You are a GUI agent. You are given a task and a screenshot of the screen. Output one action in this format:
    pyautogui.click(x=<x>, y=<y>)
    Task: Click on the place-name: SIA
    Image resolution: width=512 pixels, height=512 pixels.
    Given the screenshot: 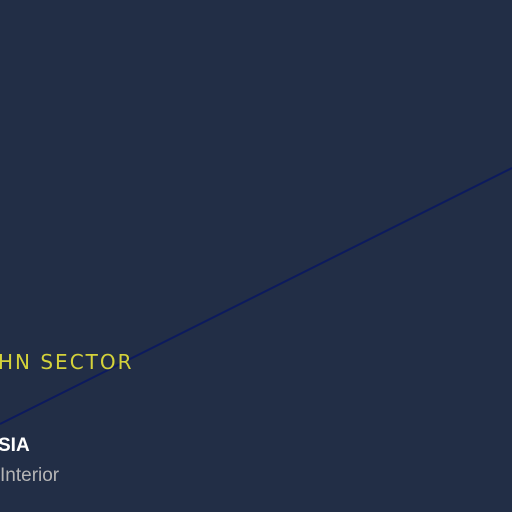 What is the action you would take?
    pyautogui.click(x=15, y=445)
    